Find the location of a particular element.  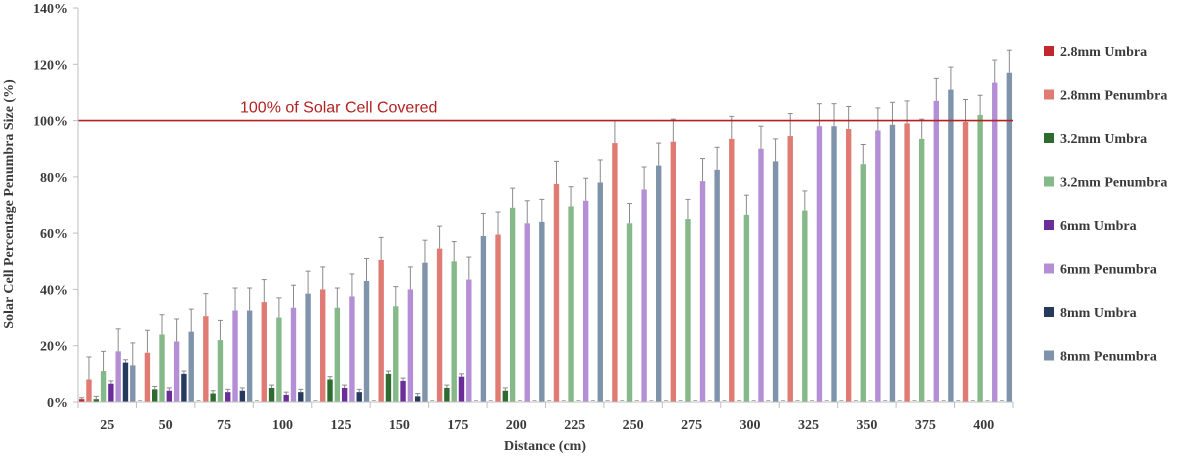

legend-label: 2.8mm Penumbra is located at coordinates (1113, 96).